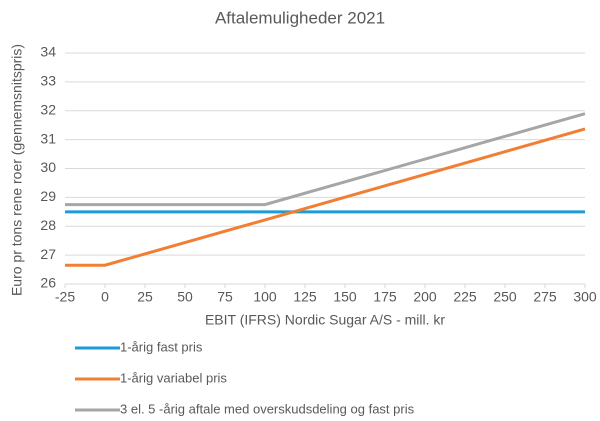 This screenshot has width=600, height=421. Describe the element at coordinates (545, 297) in the screenshot. I see `x-tick-label: 275` at that location.